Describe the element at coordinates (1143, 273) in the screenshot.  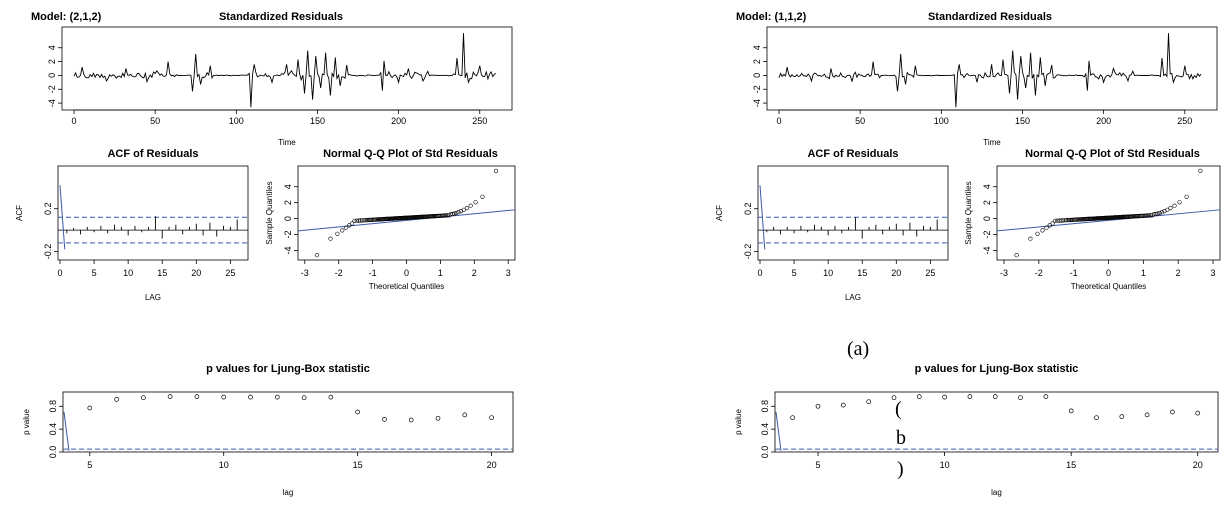
I see `qq-x-tick-label: 1` at that location.